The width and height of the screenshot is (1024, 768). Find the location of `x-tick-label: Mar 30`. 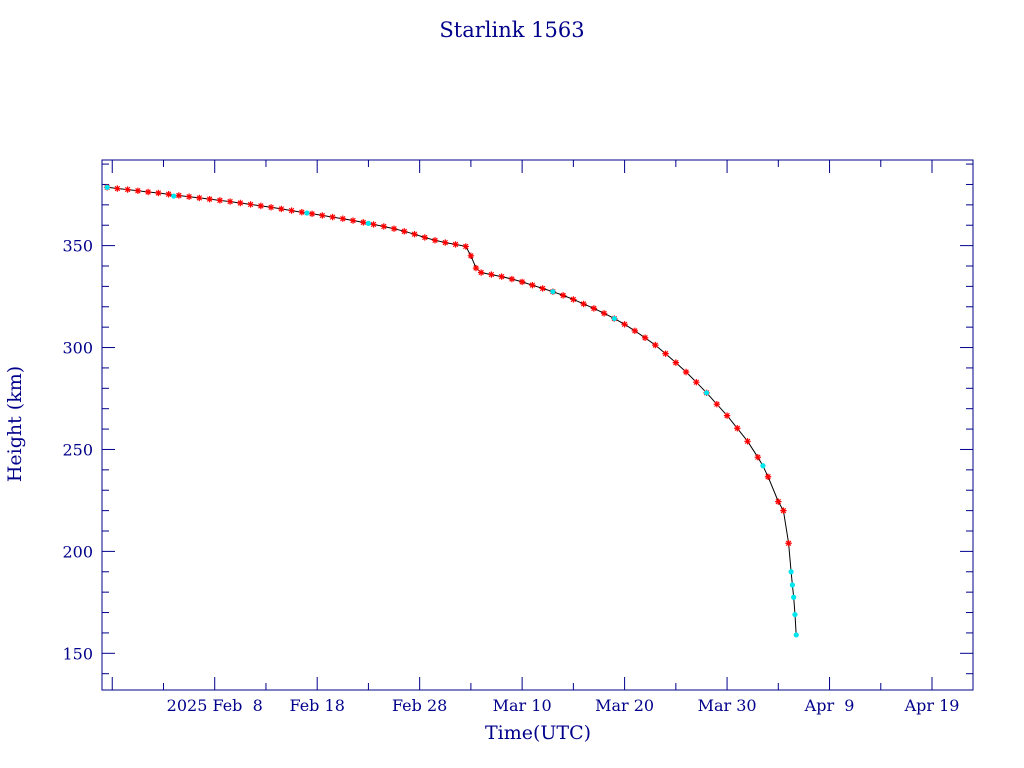

x-tick-label: Mar 30 is located at coordinates (727, 705).